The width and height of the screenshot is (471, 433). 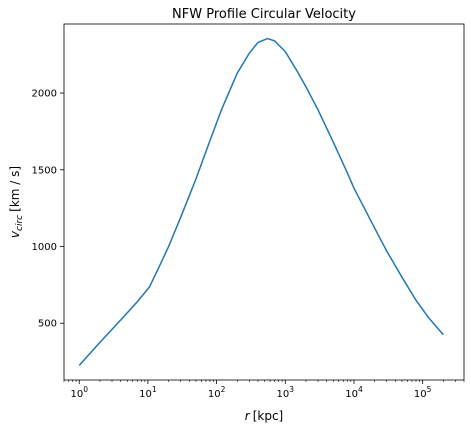 I want to click on chart-title: NFW Profile Circular Velocity, so click(x=264, y=14).